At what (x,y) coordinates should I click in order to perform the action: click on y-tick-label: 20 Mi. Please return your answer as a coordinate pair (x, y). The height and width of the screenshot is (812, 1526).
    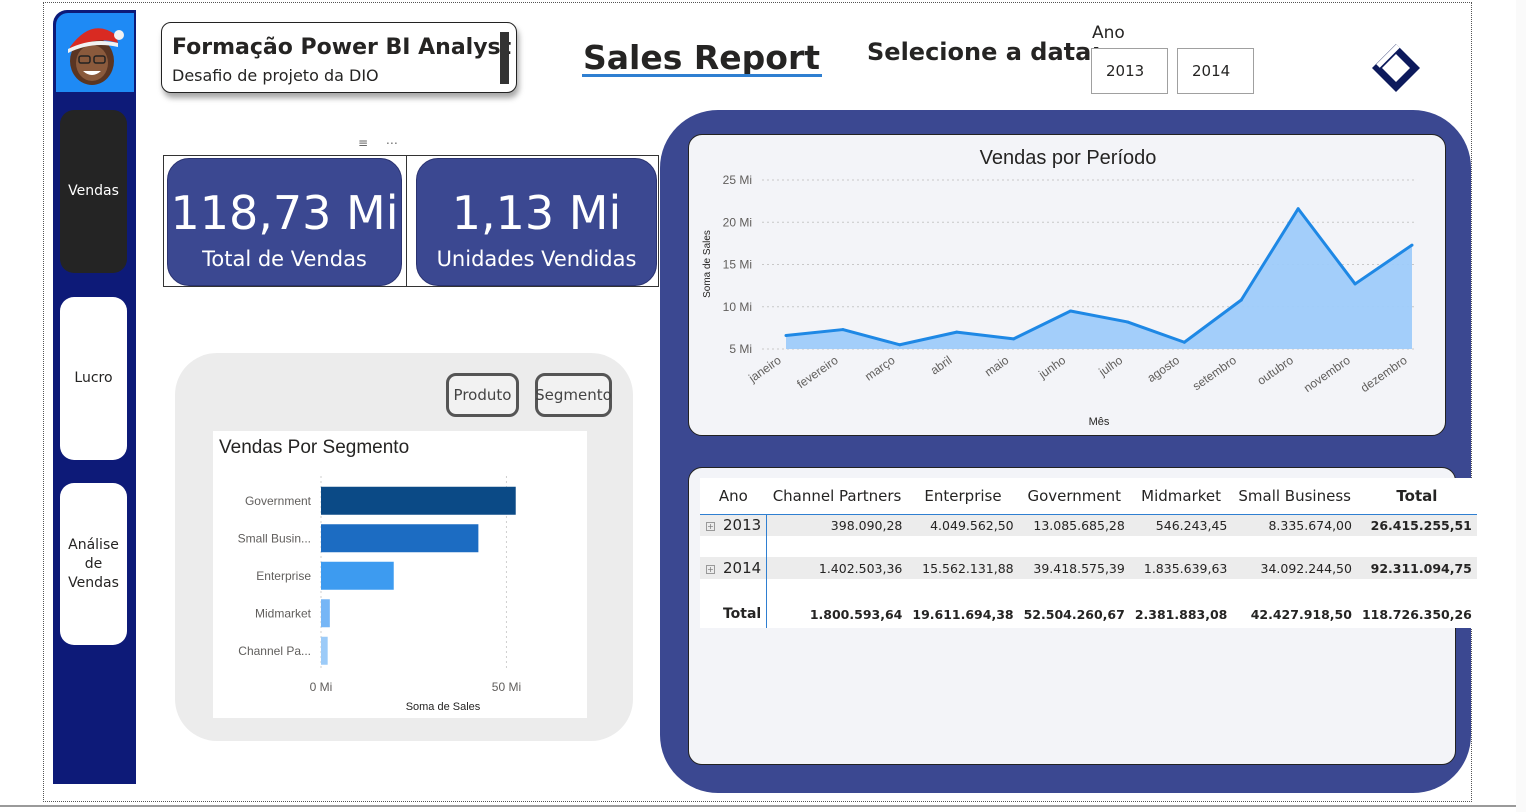
    Looking at the image, I should click on (737, 222).